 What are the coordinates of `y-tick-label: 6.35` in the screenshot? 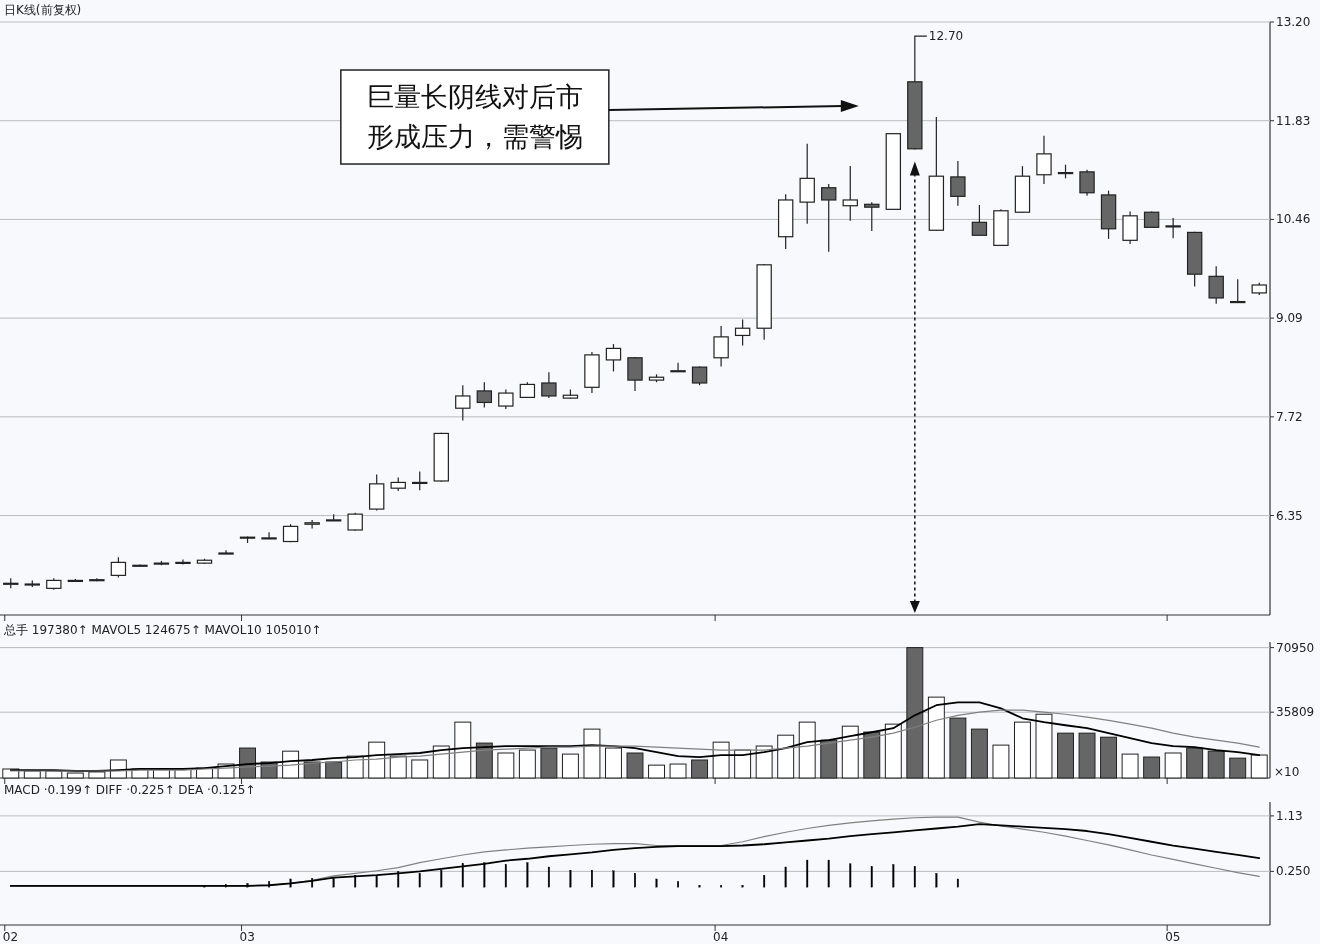 It's located at (1289, 515).